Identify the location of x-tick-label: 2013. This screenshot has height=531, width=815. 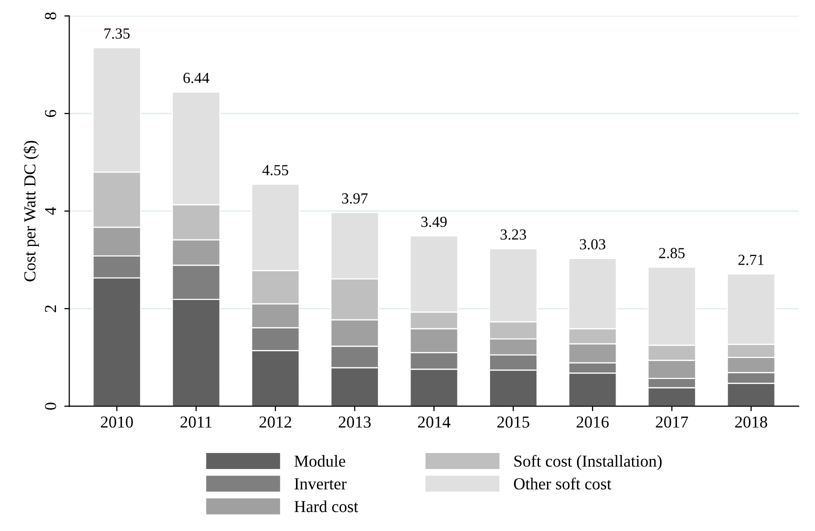
(354, 422).